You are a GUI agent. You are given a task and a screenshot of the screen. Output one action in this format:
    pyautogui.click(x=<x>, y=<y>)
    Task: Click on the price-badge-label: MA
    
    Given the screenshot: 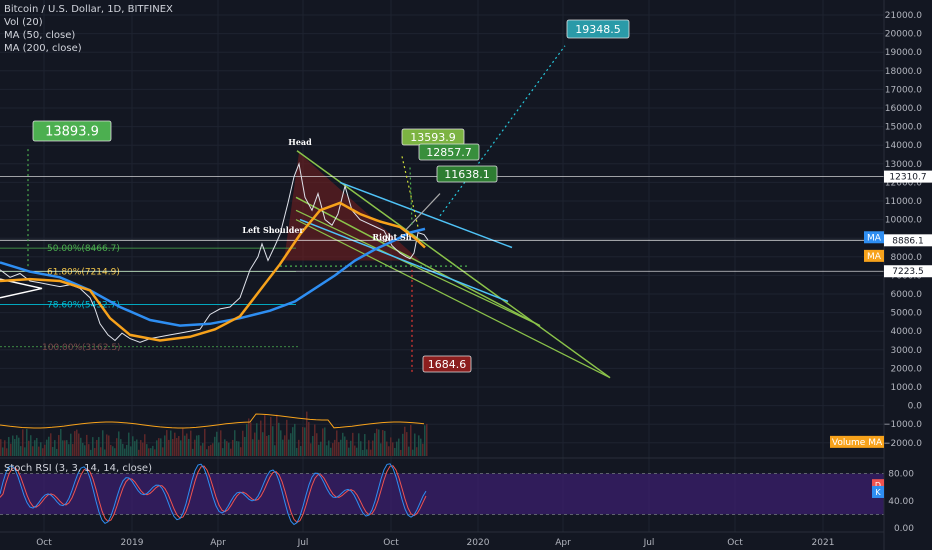 What is the action you would take?
    pyautogui.click(x=874, y=257)
    